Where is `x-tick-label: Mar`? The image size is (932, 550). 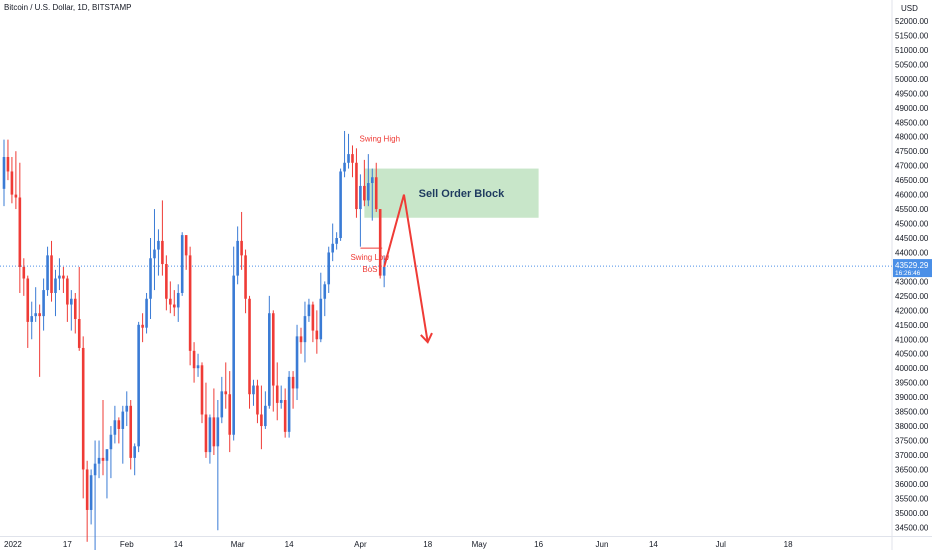 x-tick-label: Mar is located at coordinates (238, 544).